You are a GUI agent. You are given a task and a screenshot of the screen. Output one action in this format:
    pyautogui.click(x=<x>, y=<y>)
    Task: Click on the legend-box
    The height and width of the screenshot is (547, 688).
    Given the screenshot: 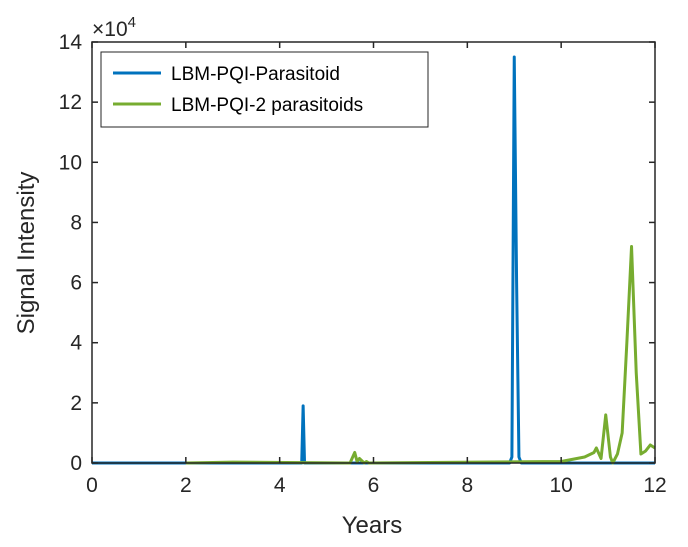 What is the action you would take?
    pyautogui.click(x=264, y=89)
    